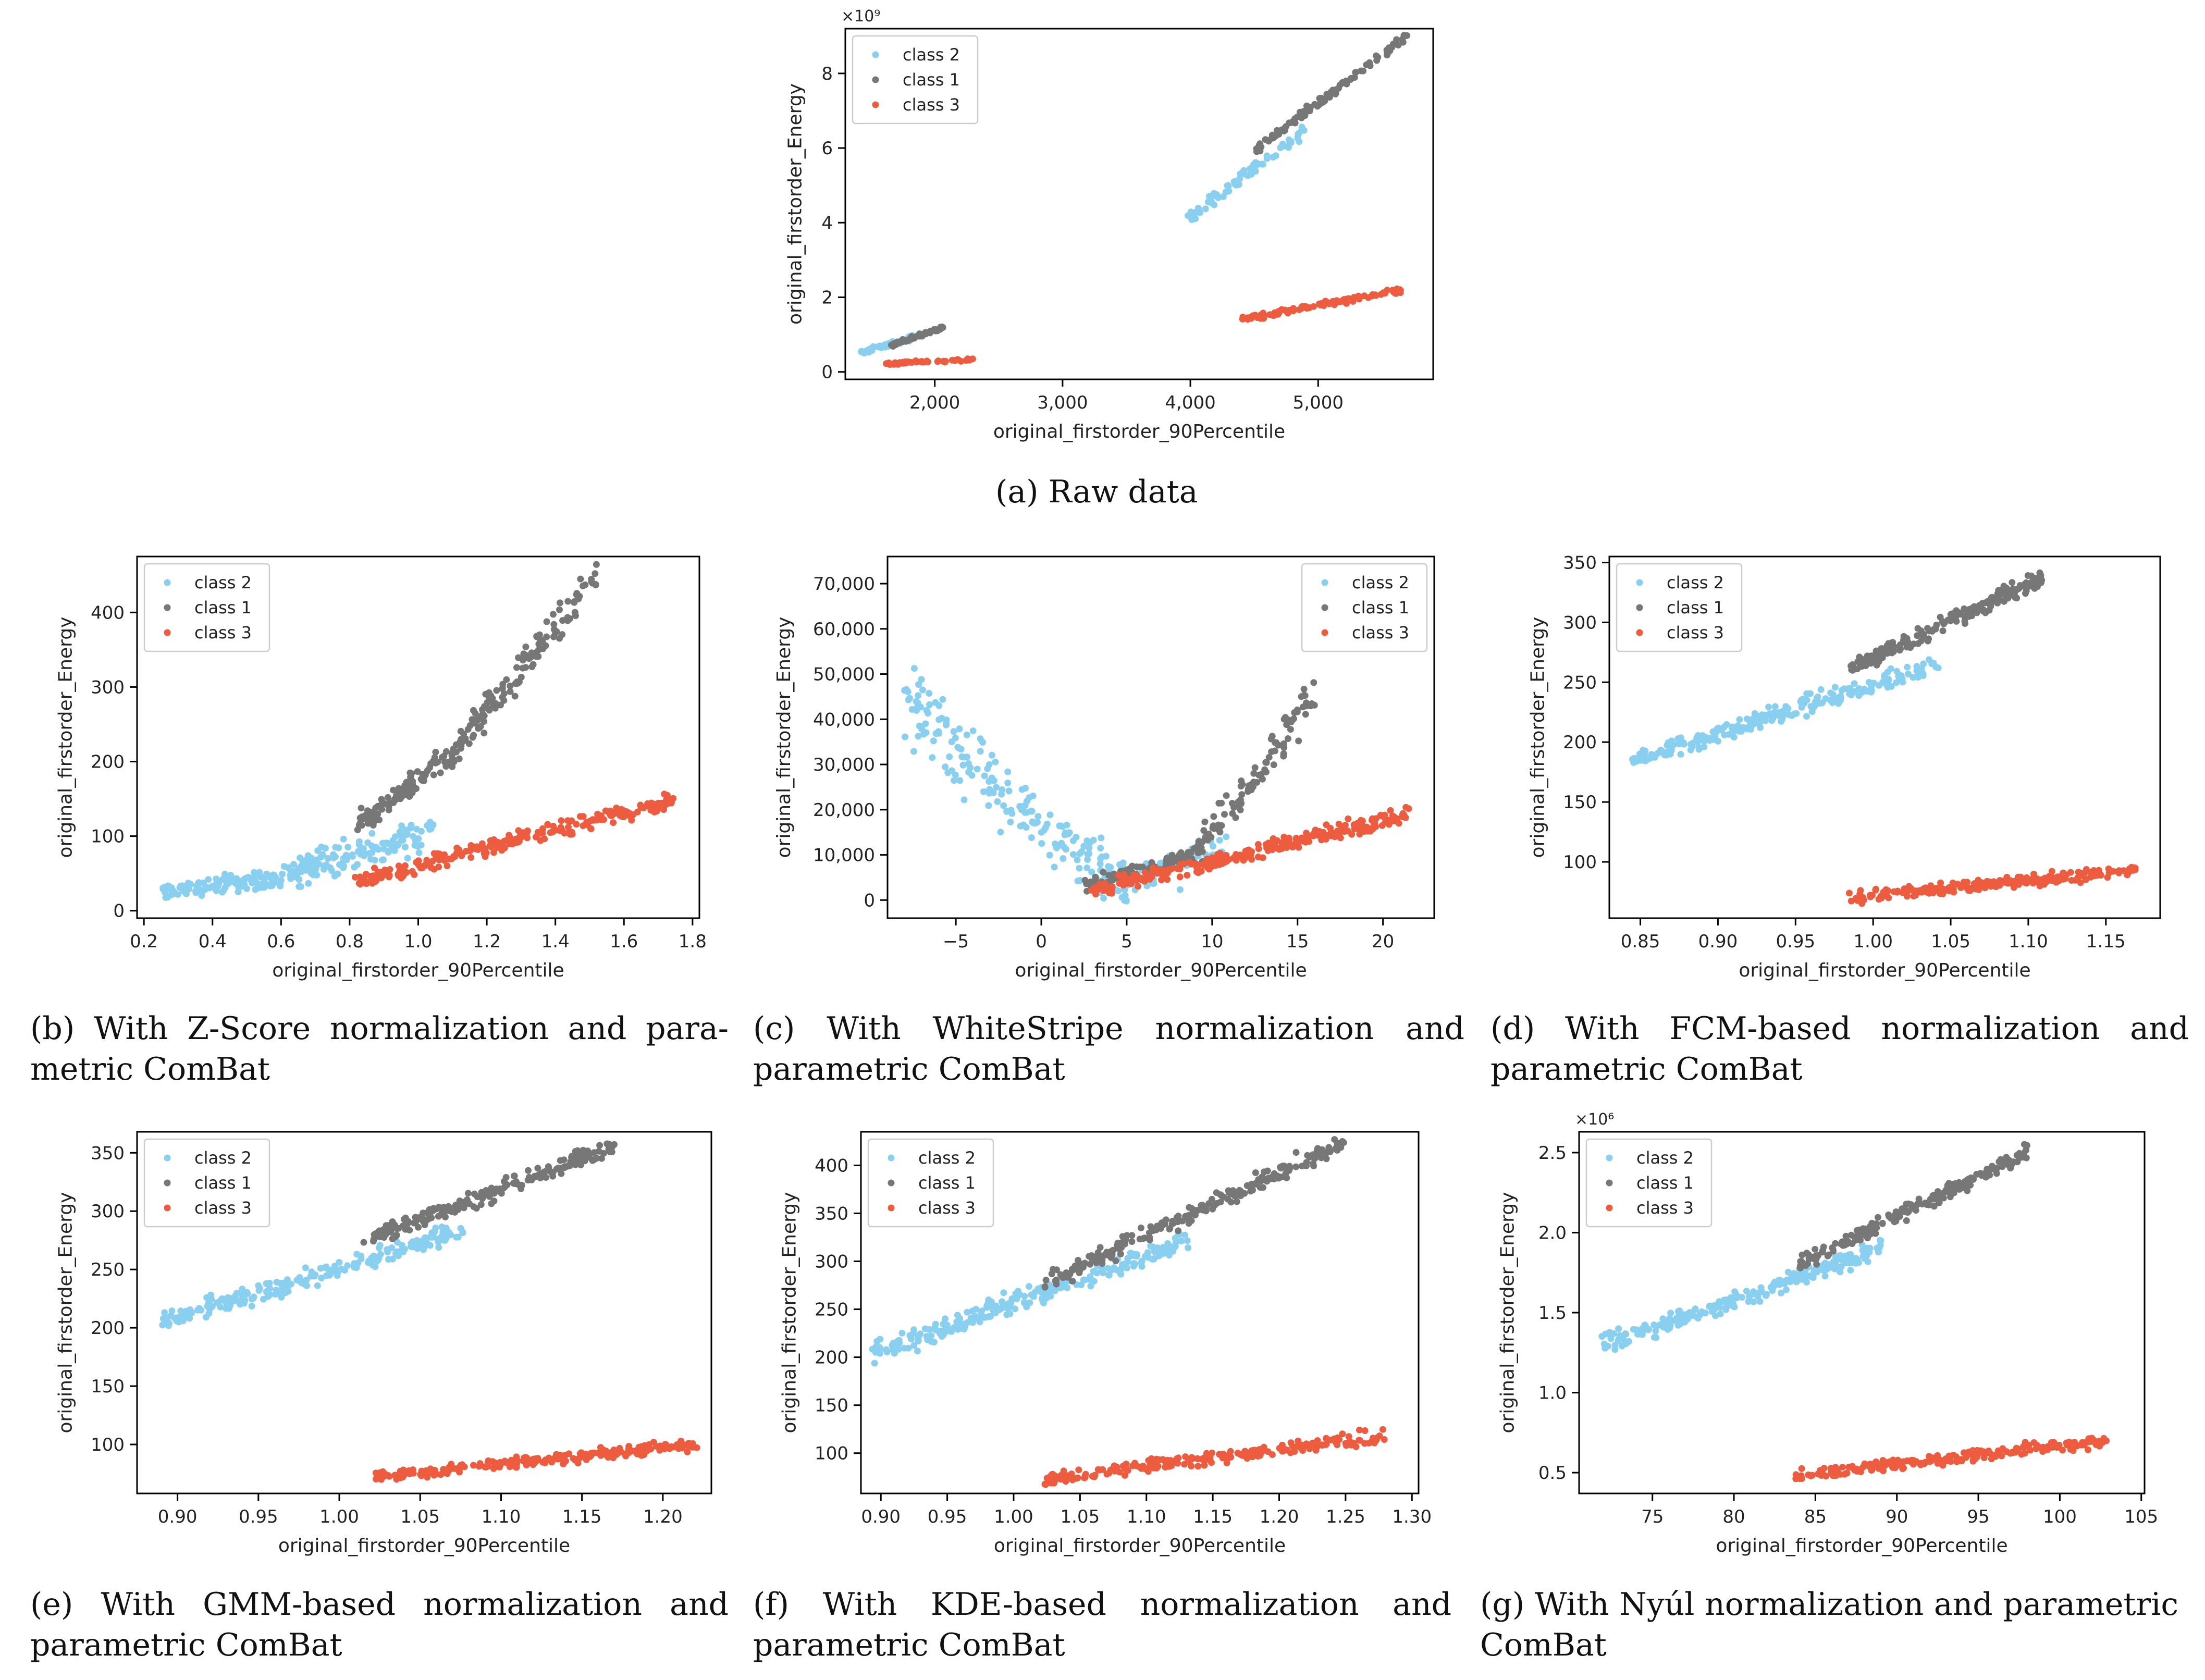 The width and height of the screenshot is (2205, 1680). Describe the element at coordinates (1126, 941) in the screenshot. I see `x-tick-label: 5` at that location.